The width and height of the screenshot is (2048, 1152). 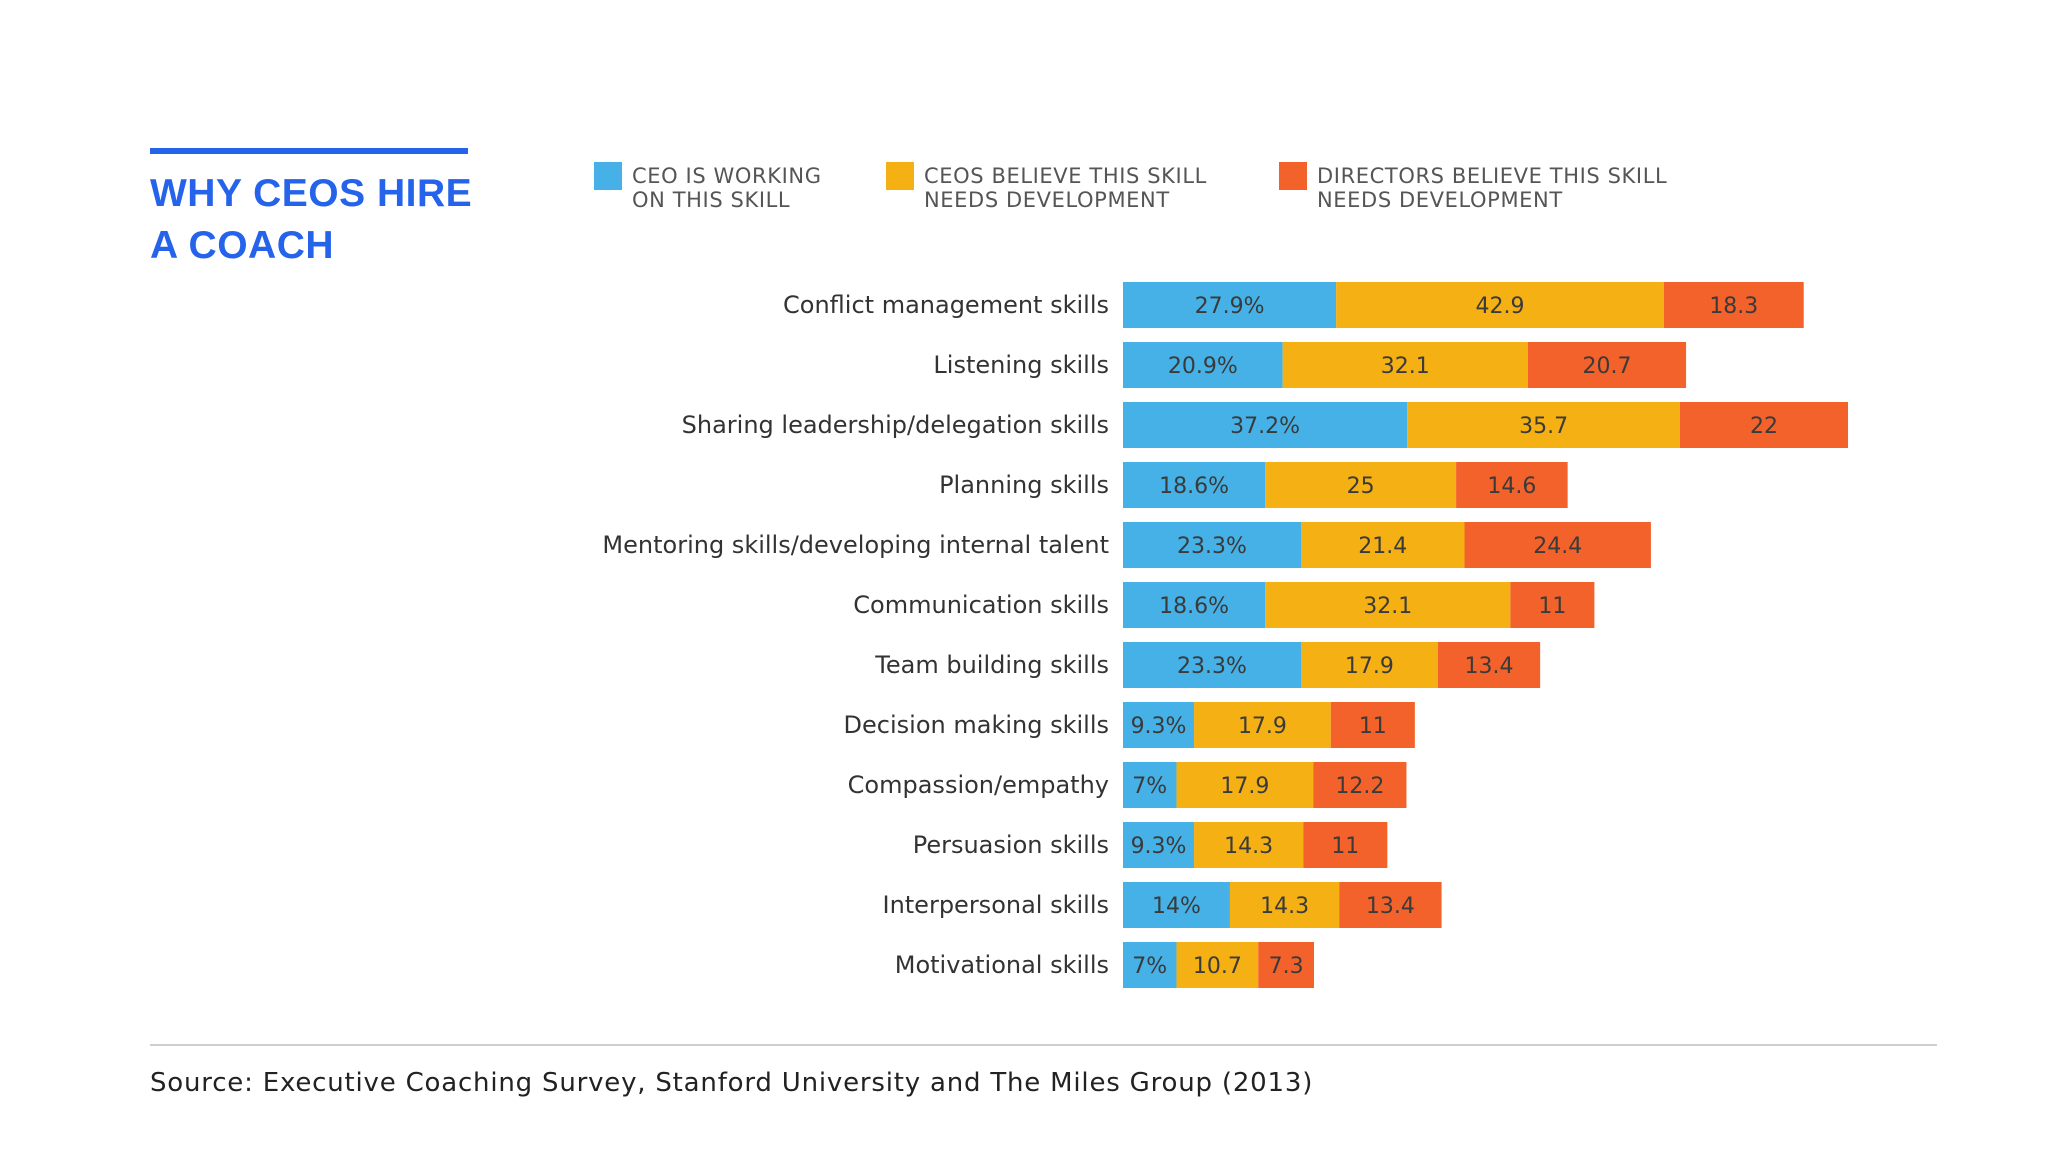 What do you see at coordinates (981, 605) in the screenshot?
I see `category-label-communication-skills: Communication skills` at bounding box center [981, 605].